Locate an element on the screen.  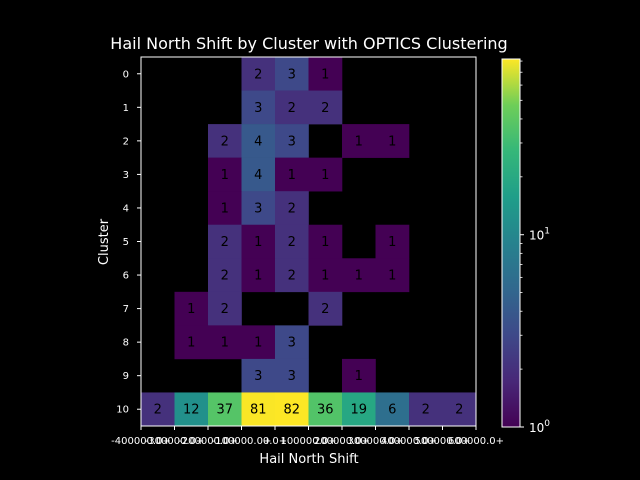
colorbar-tick-label: 10⁰ is located at coordinates (539, 427).